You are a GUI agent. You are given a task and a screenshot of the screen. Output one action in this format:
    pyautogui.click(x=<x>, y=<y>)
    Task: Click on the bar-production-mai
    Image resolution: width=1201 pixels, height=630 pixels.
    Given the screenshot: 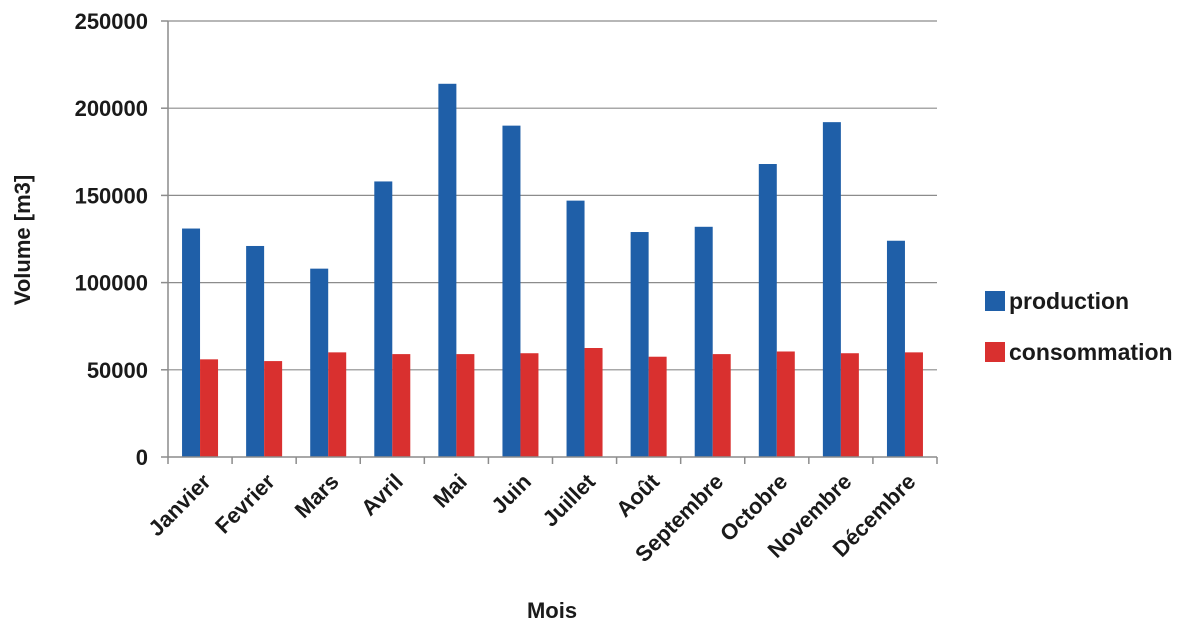 What is the action you would take?
    pyautogui.click(x=447, y=270)
    